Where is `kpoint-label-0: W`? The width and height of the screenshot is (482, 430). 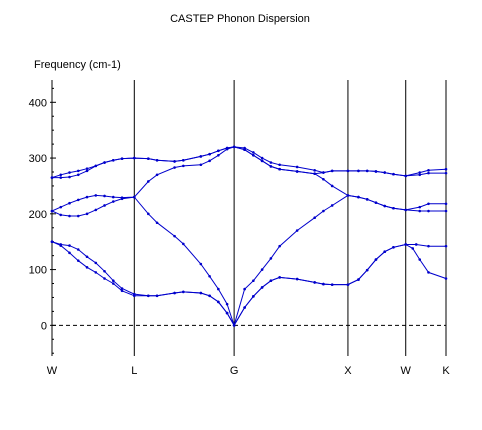 kpoint-label-0: W is located at coordinates (52, 371).